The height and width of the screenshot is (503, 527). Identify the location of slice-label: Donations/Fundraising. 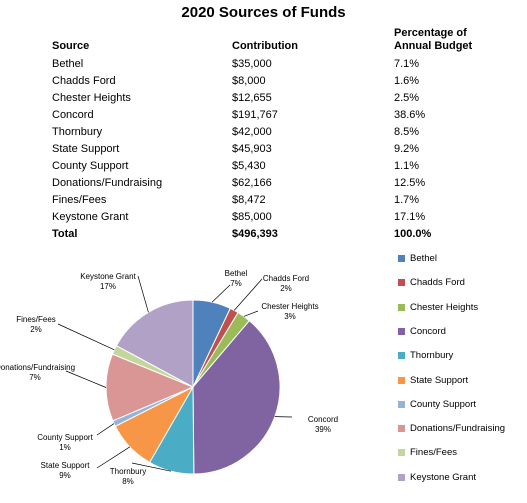
(37, 367).